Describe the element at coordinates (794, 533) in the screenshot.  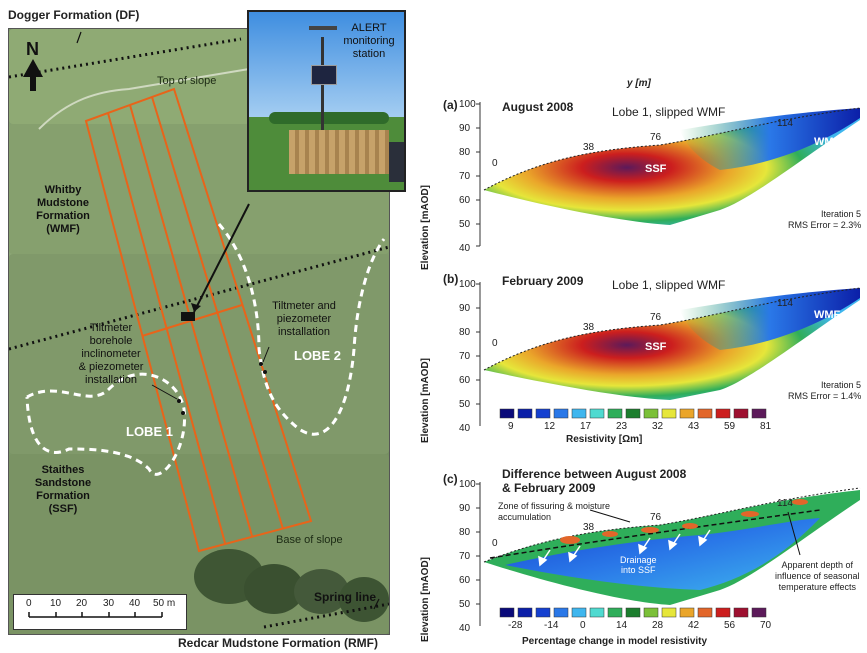
I see `depth-callout-line` at that location.